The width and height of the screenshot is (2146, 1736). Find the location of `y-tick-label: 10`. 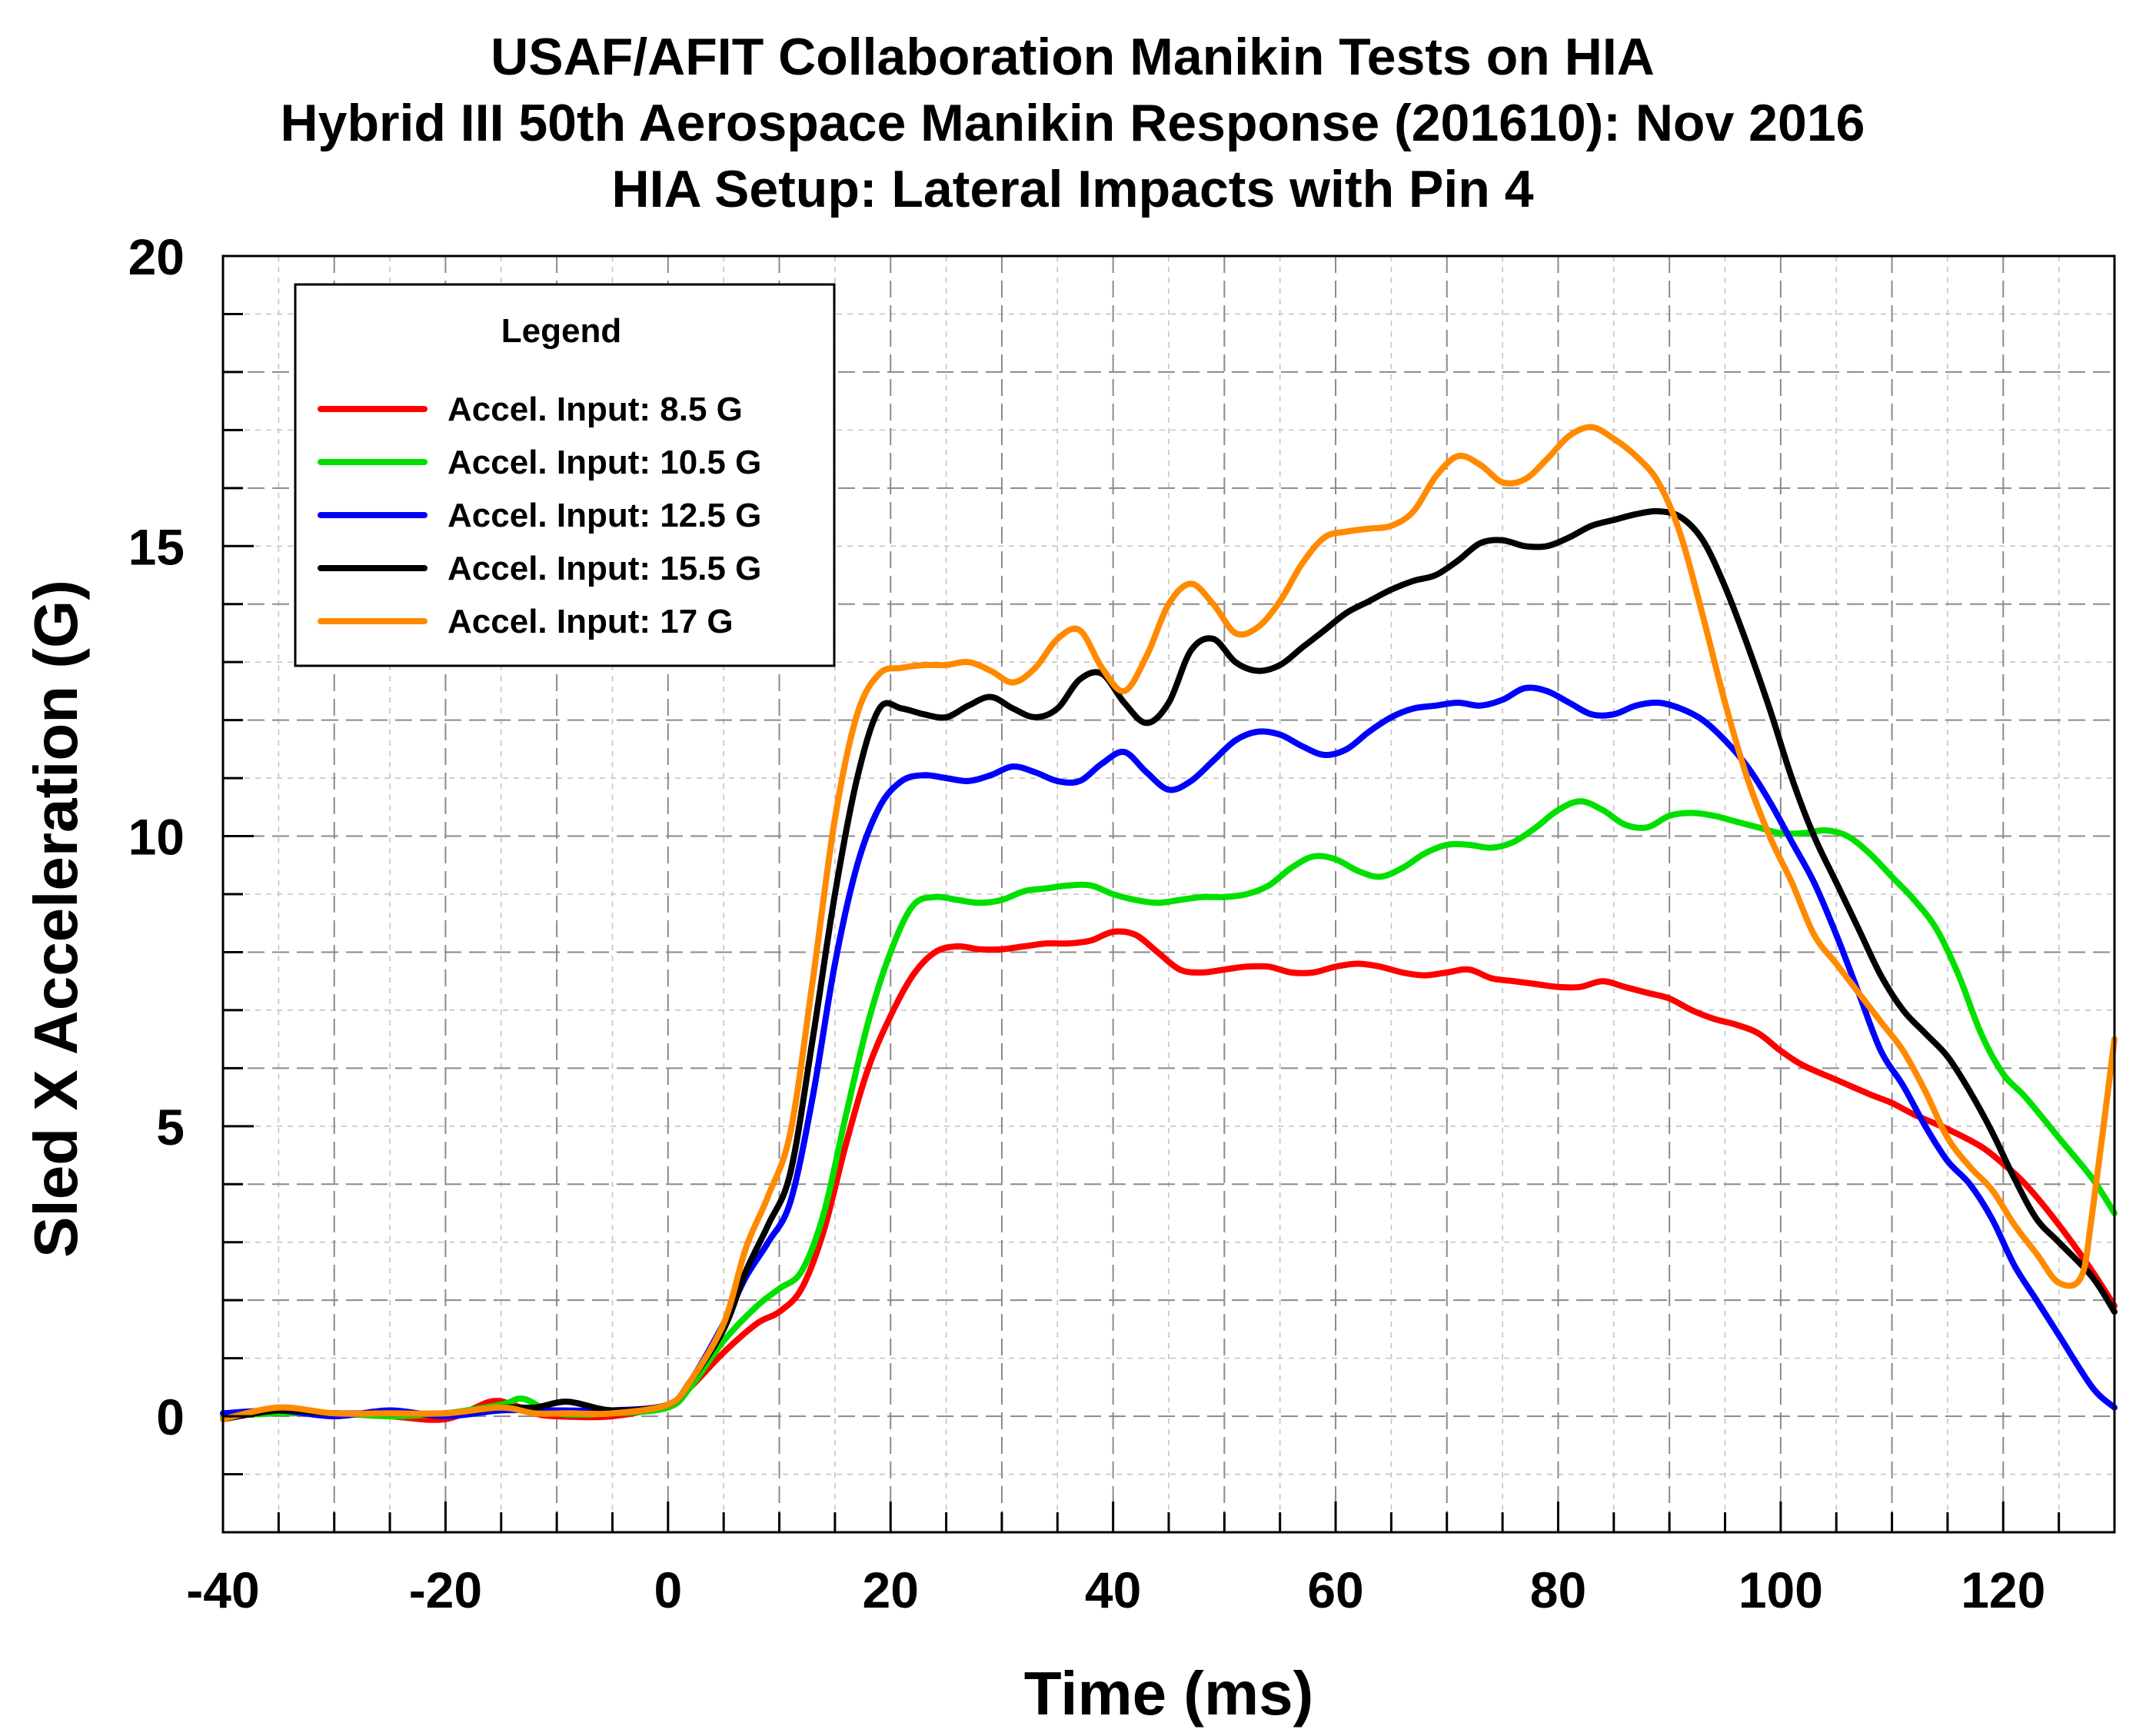

y-tick-label: 10 is located at coordinates (156, 837).